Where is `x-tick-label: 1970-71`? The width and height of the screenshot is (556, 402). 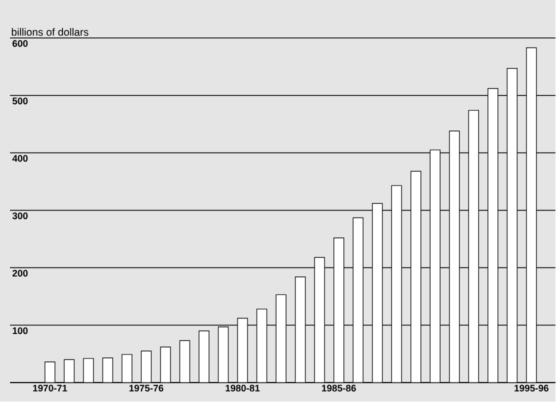
x-tick-label: 1970-71 is located at coordinates (50, 388).